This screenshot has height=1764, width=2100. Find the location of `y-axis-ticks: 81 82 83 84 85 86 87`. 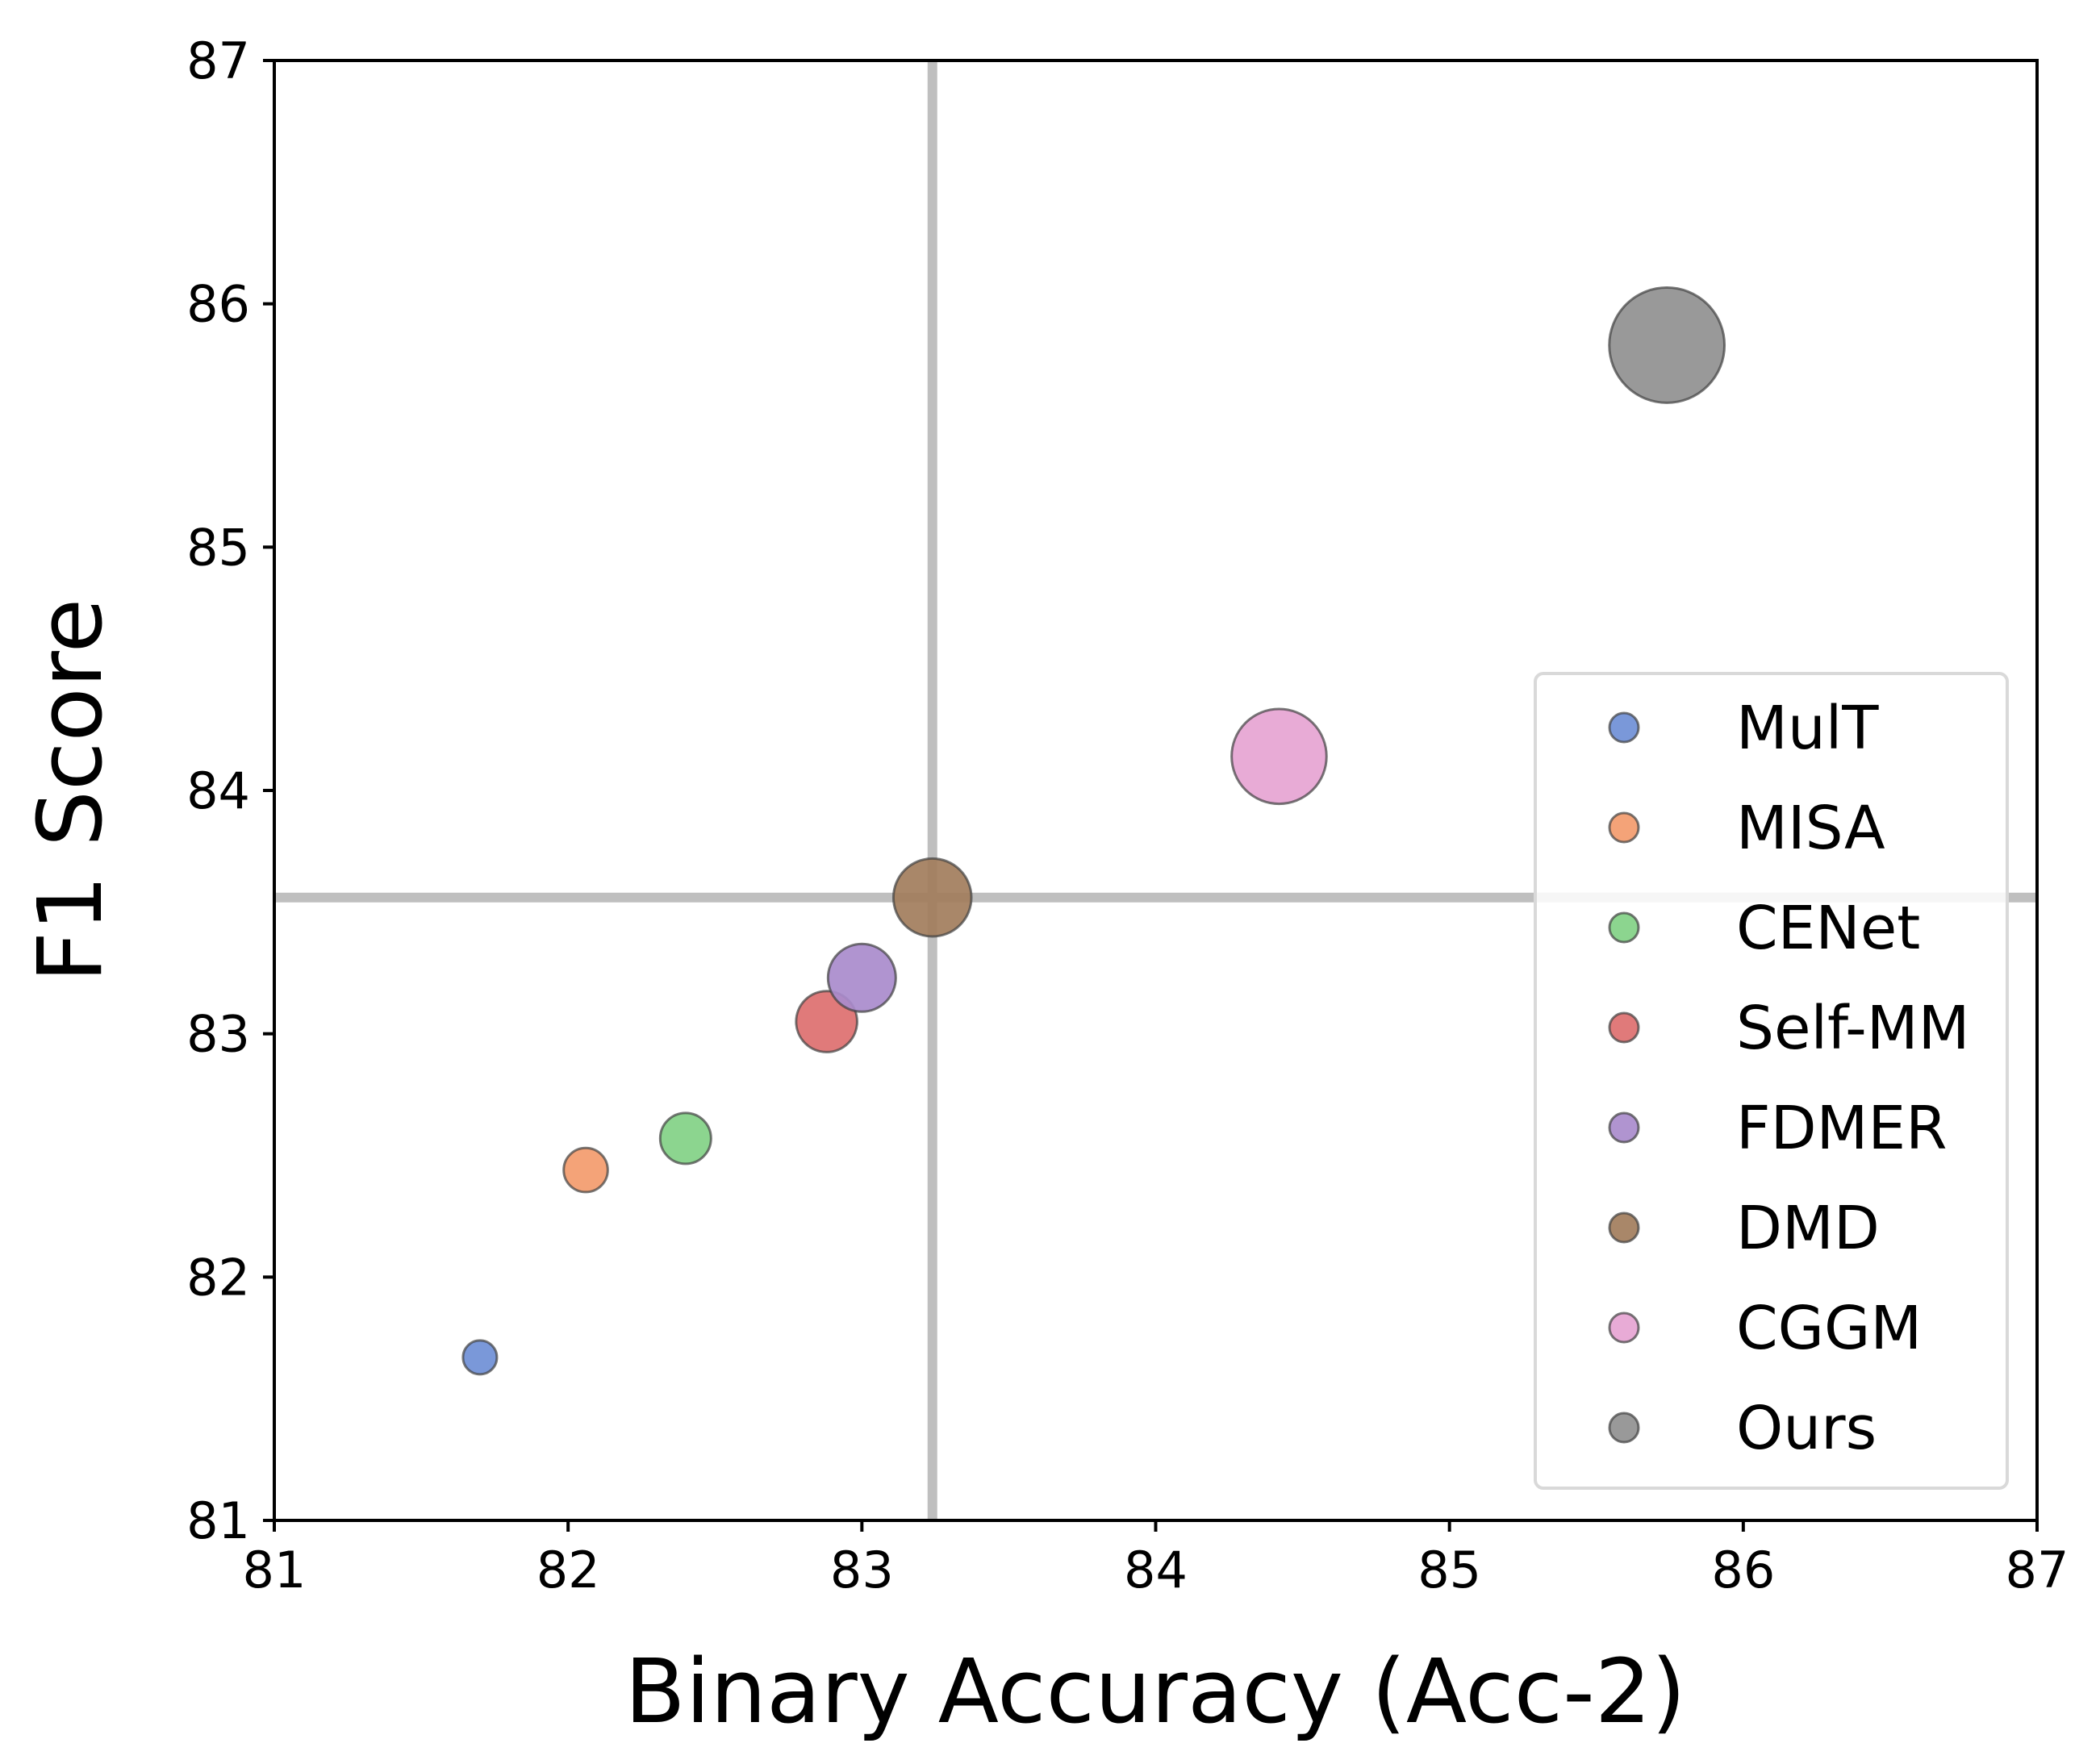

y-axis-ticks: 81 82 83 84 85 86 87 is located at coordinates (230, 790).